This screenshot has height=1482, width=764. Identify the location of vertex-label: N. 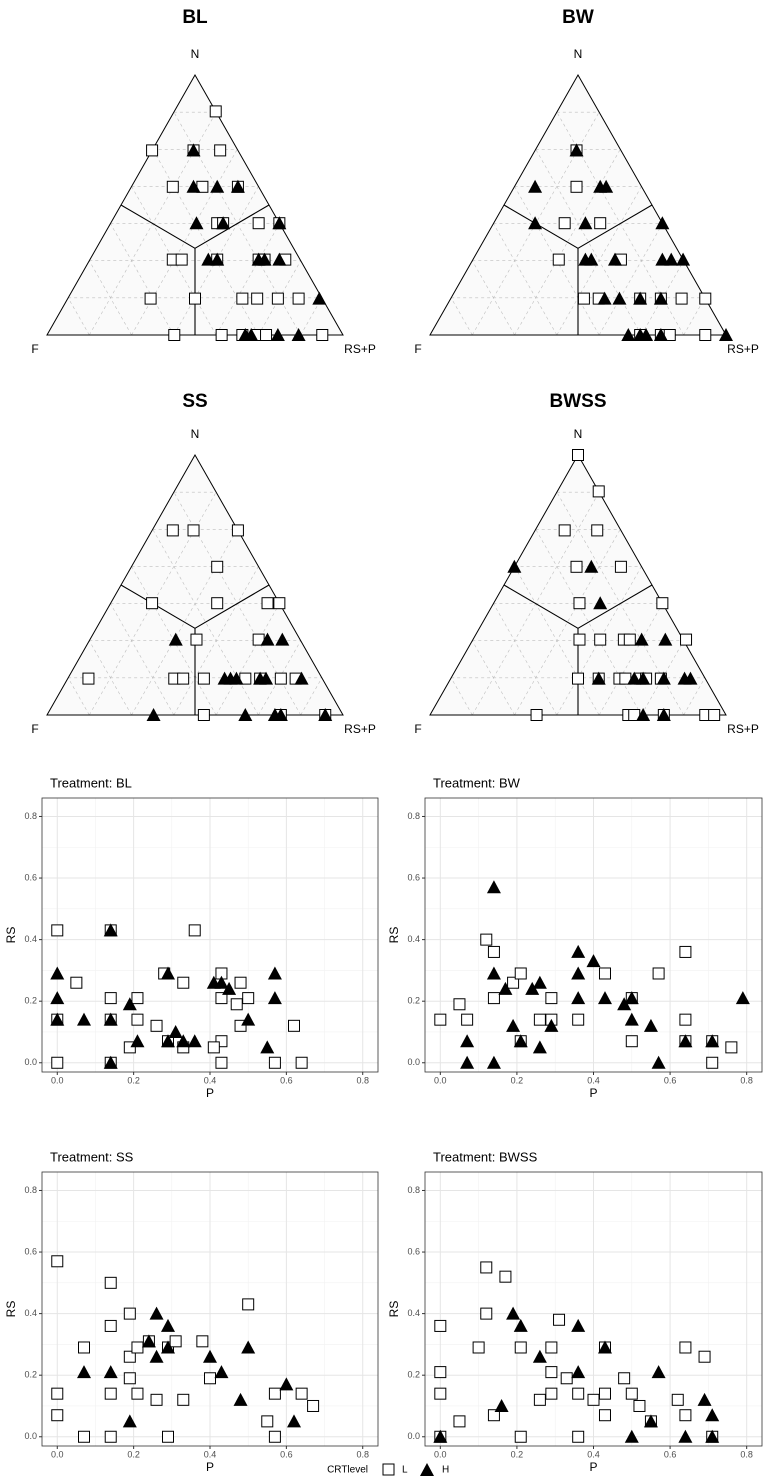
(578, 434).